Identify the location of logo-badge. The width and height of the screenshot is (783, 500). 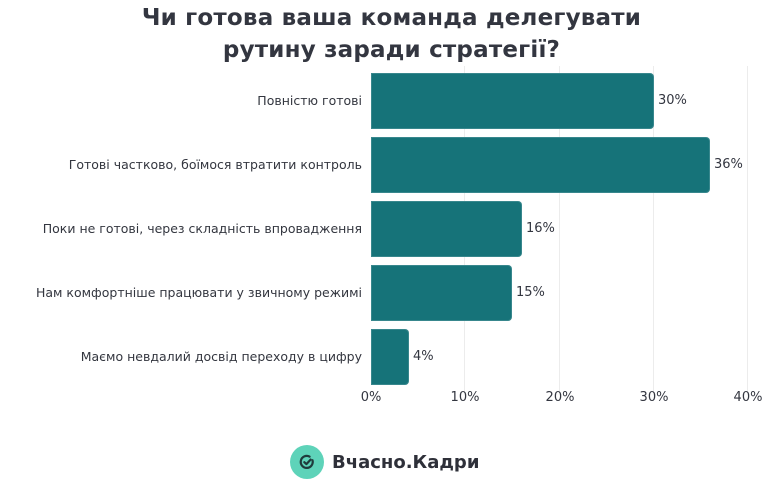
(307, 462).